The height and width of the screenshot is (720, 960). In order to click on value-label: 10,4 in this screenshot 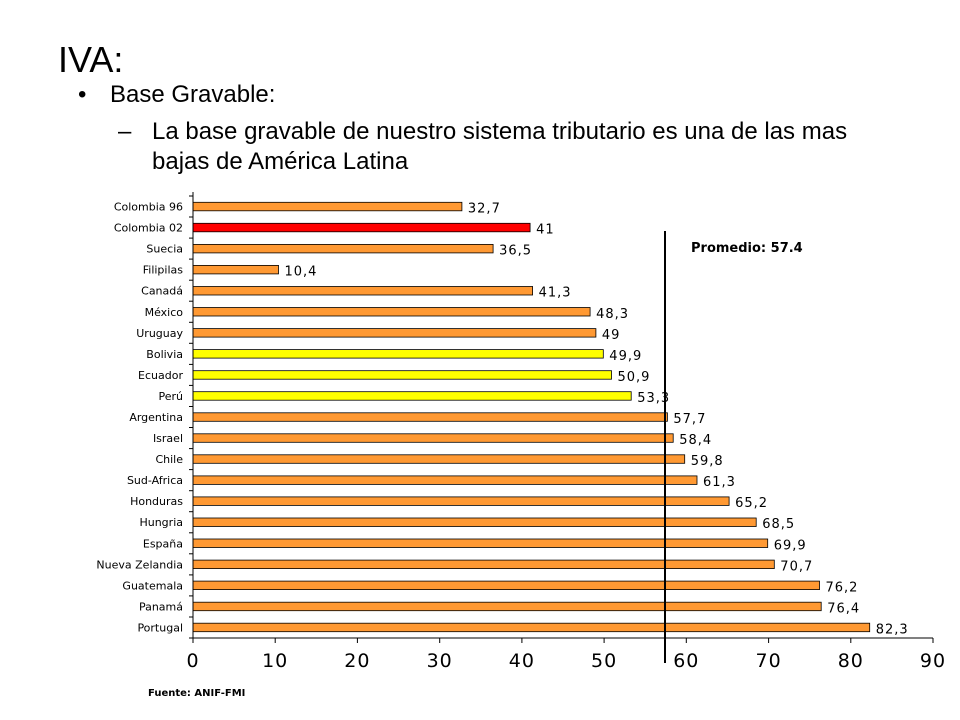, I will do `click(301, 272)`.